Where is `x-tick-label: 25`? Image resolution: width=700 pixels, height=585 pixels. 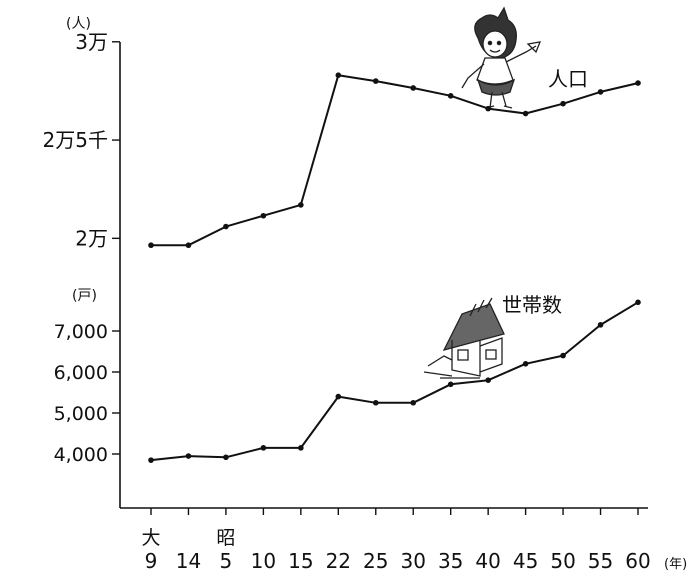
x-tick-label: 25 is located at coordinates (375, 561).